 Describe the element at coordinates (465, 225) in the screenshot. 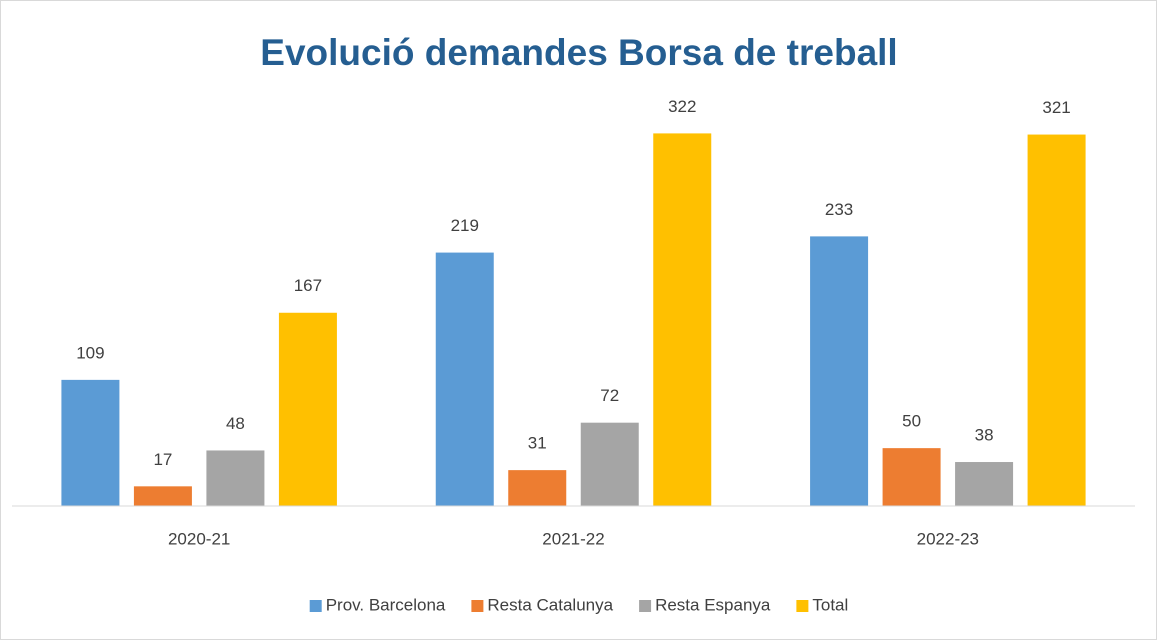

I see `data-label: 219` at that location.